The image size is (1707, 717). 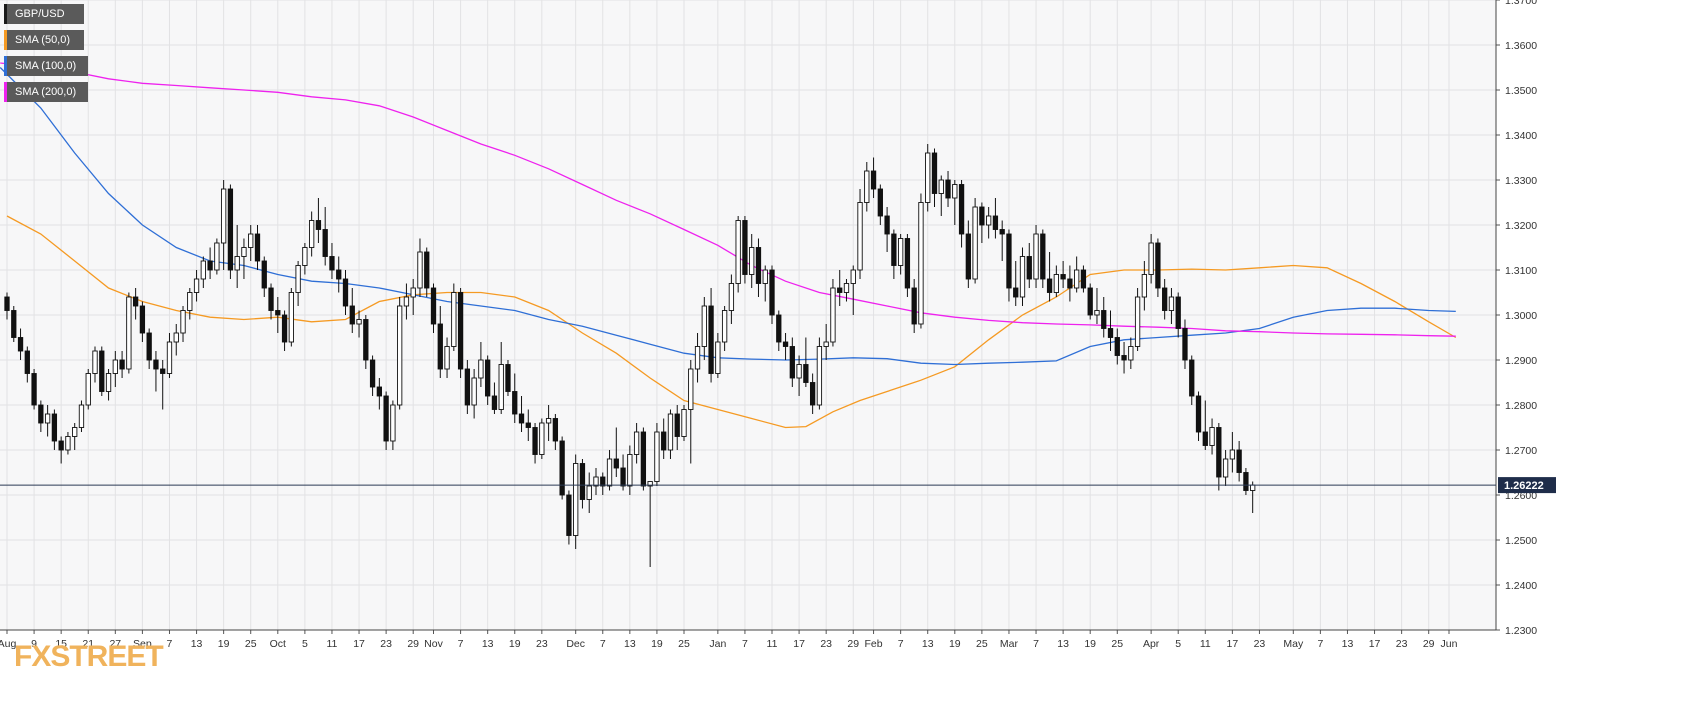 What do you see at coordinates (1151, 644) in the screenshot?
I see `x-tick-label: Apr` at bounding box center [1151, 644].